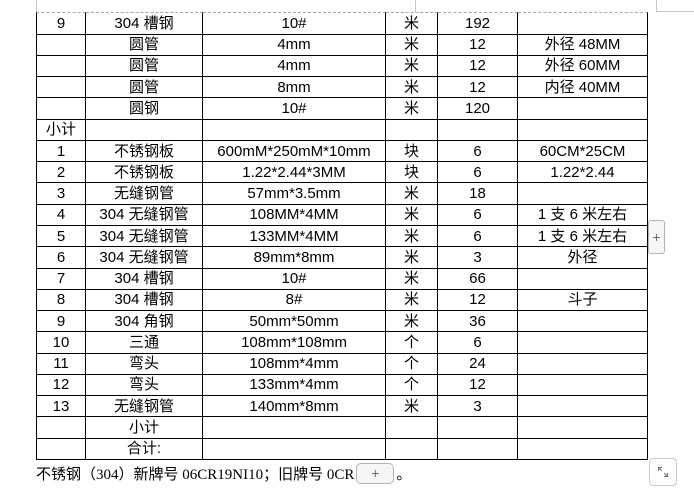  Describe the element at coordinates (61, 407) in the screenshot. I see `table-cell: 13` at that location.